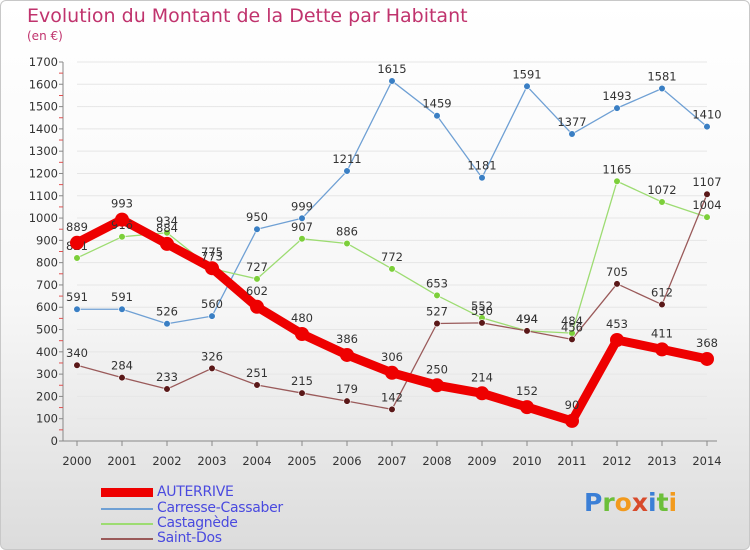 Image resolution: width=750 pixels, height=550 pixels. Describe the element at coordinates (347, 339) in the screenshot. I see `data-label-auterrive: 386` at that location.